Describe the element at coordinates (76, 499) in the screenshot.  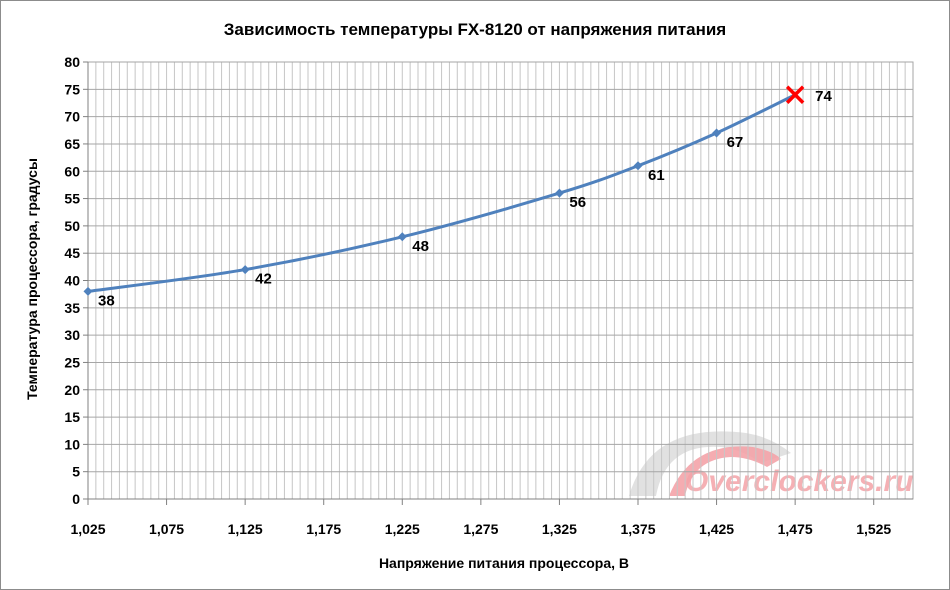
I see `y-tick-label: 0` at that location.